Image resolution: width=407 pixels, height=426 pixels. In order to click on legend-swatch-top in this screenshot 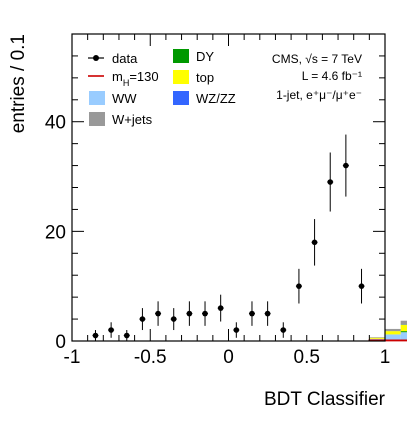, I will do `click(181, 77)`.